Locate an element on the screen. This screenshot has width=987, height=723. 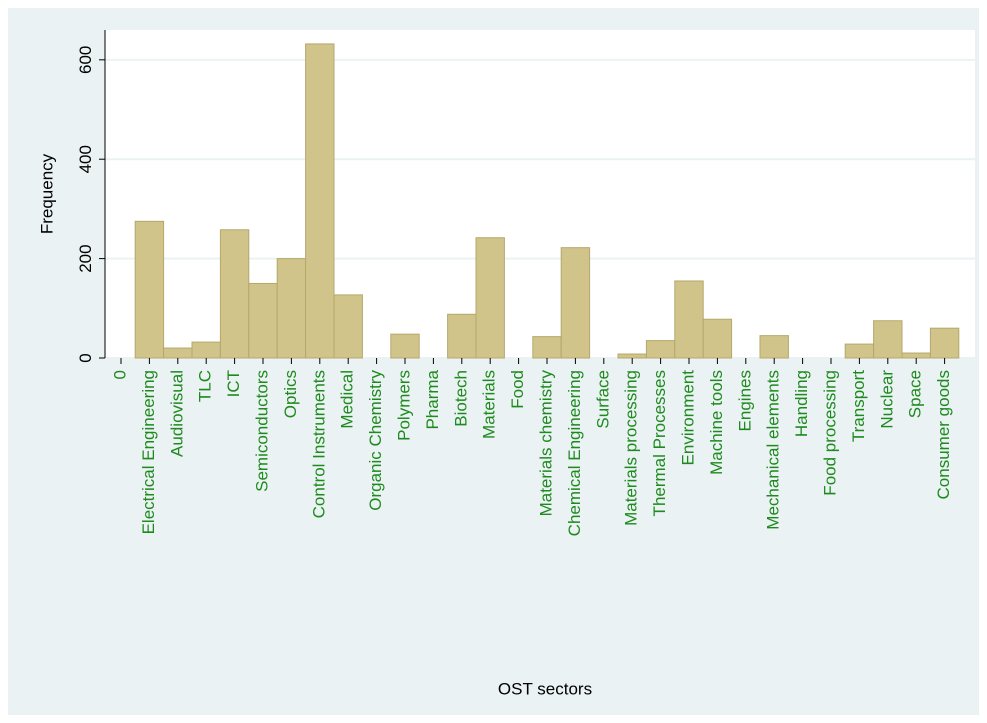
x-tick-label: Polymers is located at coordinates (403, 405).